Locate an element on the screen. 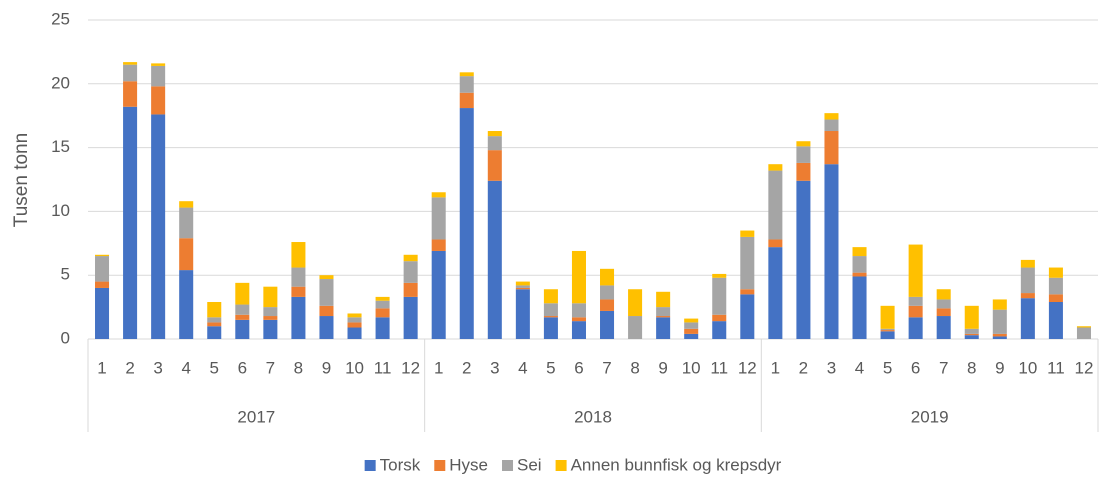  legend-label: Hyse is located at coordinates (468, 464).